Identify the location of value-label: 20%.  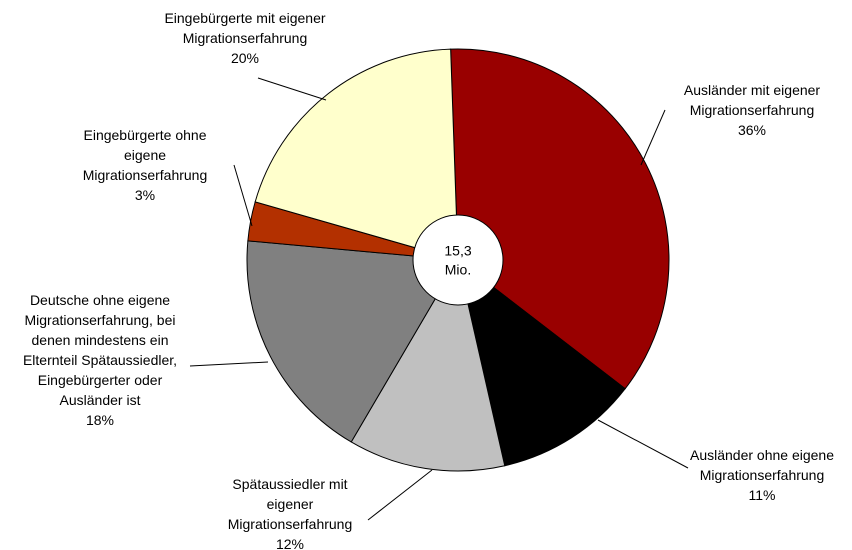
(245, 58).